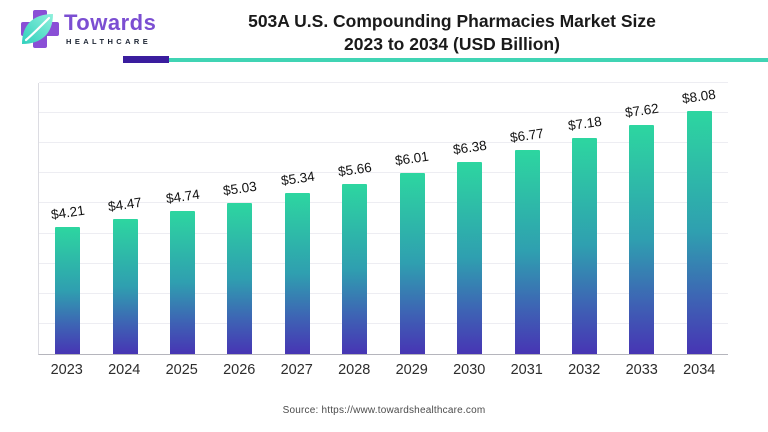 Image resolution: width=768 pixels, height=432 pixels. Describe the element at coordinates (109, 41) in the screenshot. I see `brand-subname: HEALTHCARE` at that location.